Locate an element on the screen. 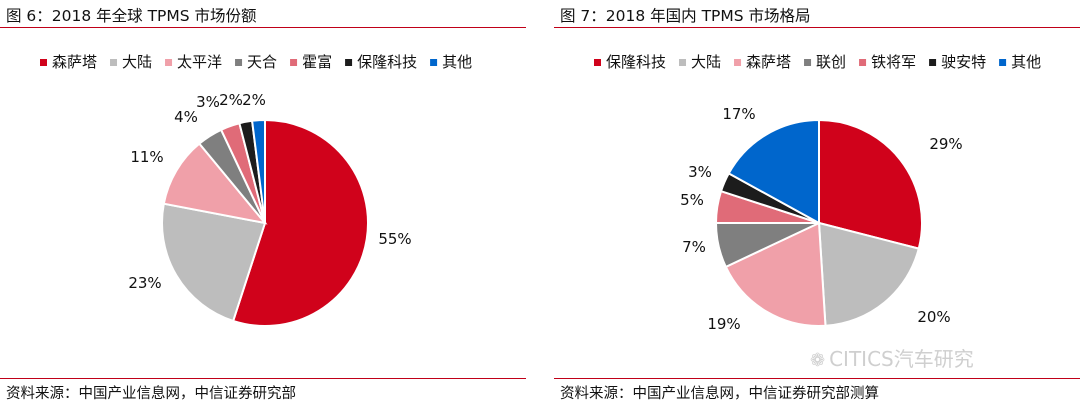 This screenshot has height=407, width=1080. data-label: 55% is located at coordinates (394, 239).